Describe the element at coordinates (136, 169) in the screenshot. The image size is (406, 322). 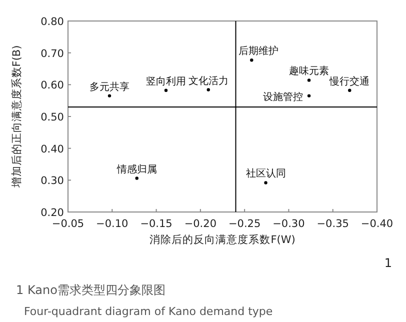
I see `annotation: 情感归属` at that location.